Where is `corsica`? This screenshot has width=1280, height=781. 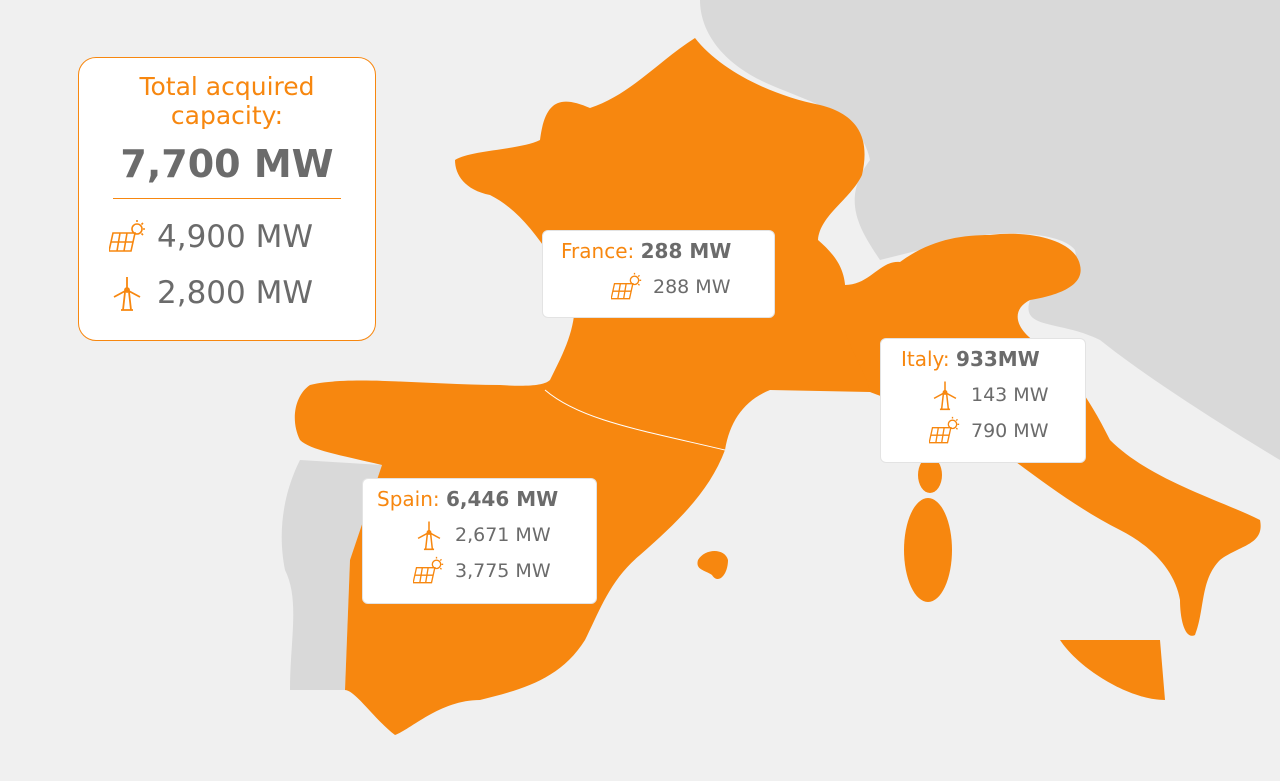
corsica is located at coordinates (930, 475).